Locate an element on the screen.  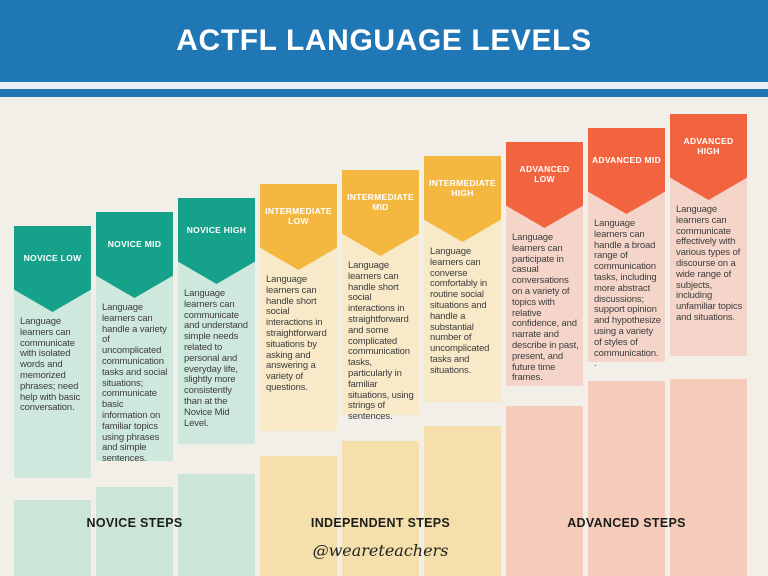
header-banner: ACTFL LANGUAGE LEVELS is located at coordinates (384, 41).